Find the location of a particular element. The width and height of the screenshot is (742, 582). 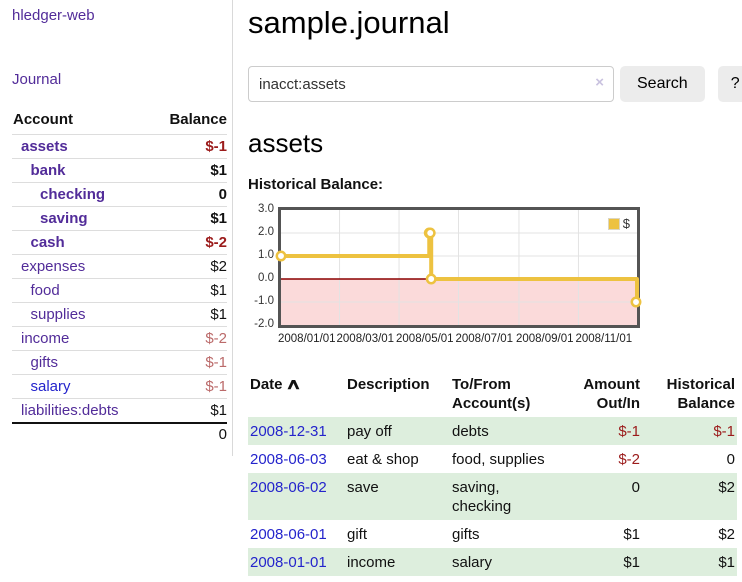

x-axis-tick-label: 2008/01/01 is located at coordinates (307, 339).